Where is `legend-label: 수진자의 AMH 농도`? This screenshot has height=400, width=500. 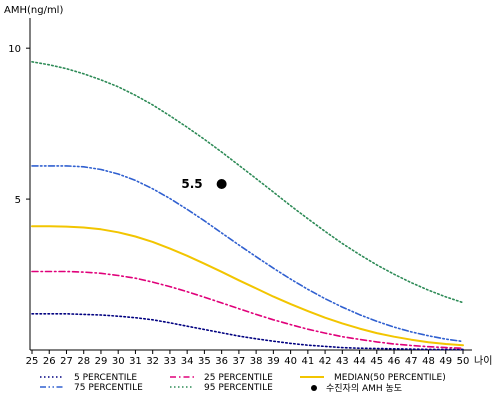 legend-label: 수진자의 AMH 농도 is located at coordinates (364, 388).